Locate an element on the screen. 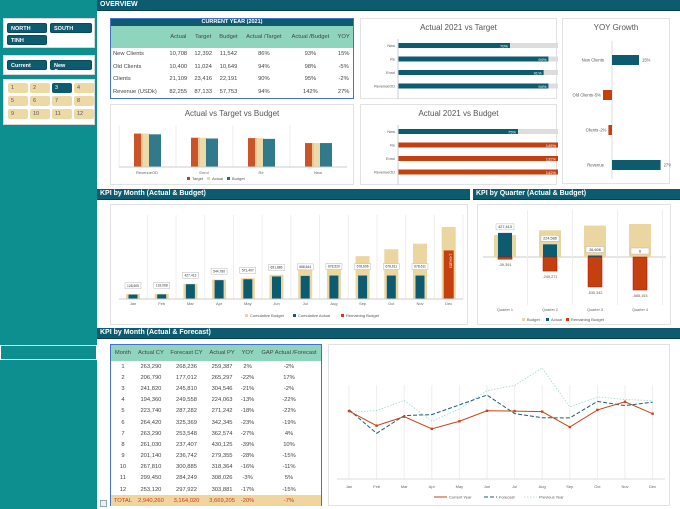 The width and height of the screenshot is (680, 509). table-cell: 15% is located at coordinates (343, 54).